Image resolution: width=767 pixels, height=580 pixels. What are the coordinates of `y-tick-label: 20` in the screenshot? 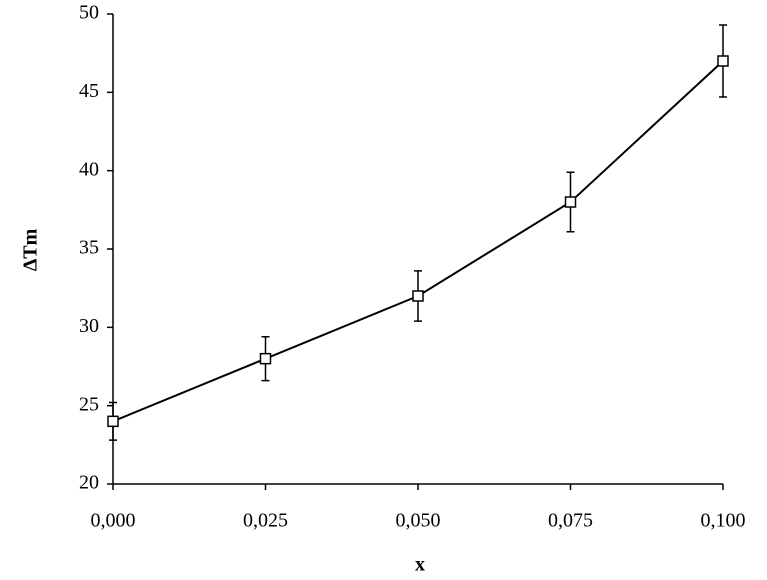 It's located at (89, 483).